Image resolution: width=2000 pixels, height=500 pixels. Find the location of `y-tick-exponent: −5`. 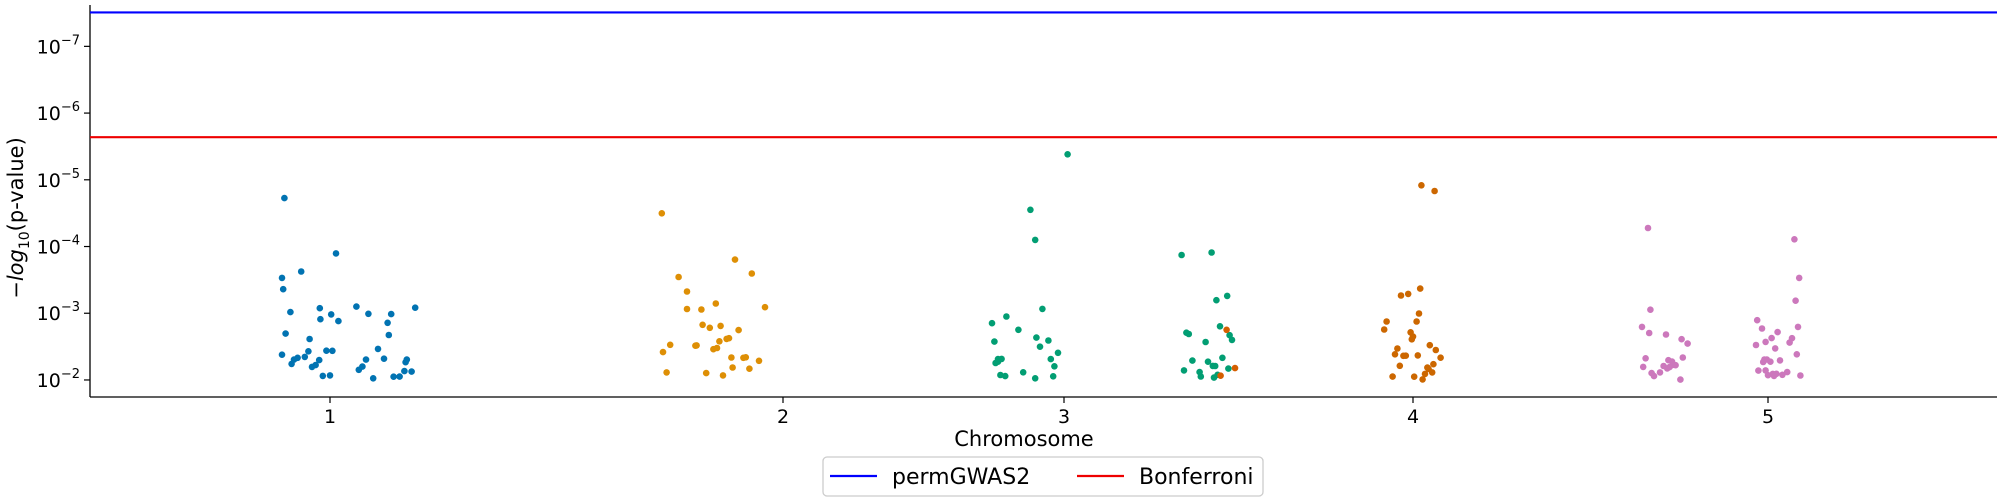

y-tick-exponent: −5 is located at coordinates (70, 174).